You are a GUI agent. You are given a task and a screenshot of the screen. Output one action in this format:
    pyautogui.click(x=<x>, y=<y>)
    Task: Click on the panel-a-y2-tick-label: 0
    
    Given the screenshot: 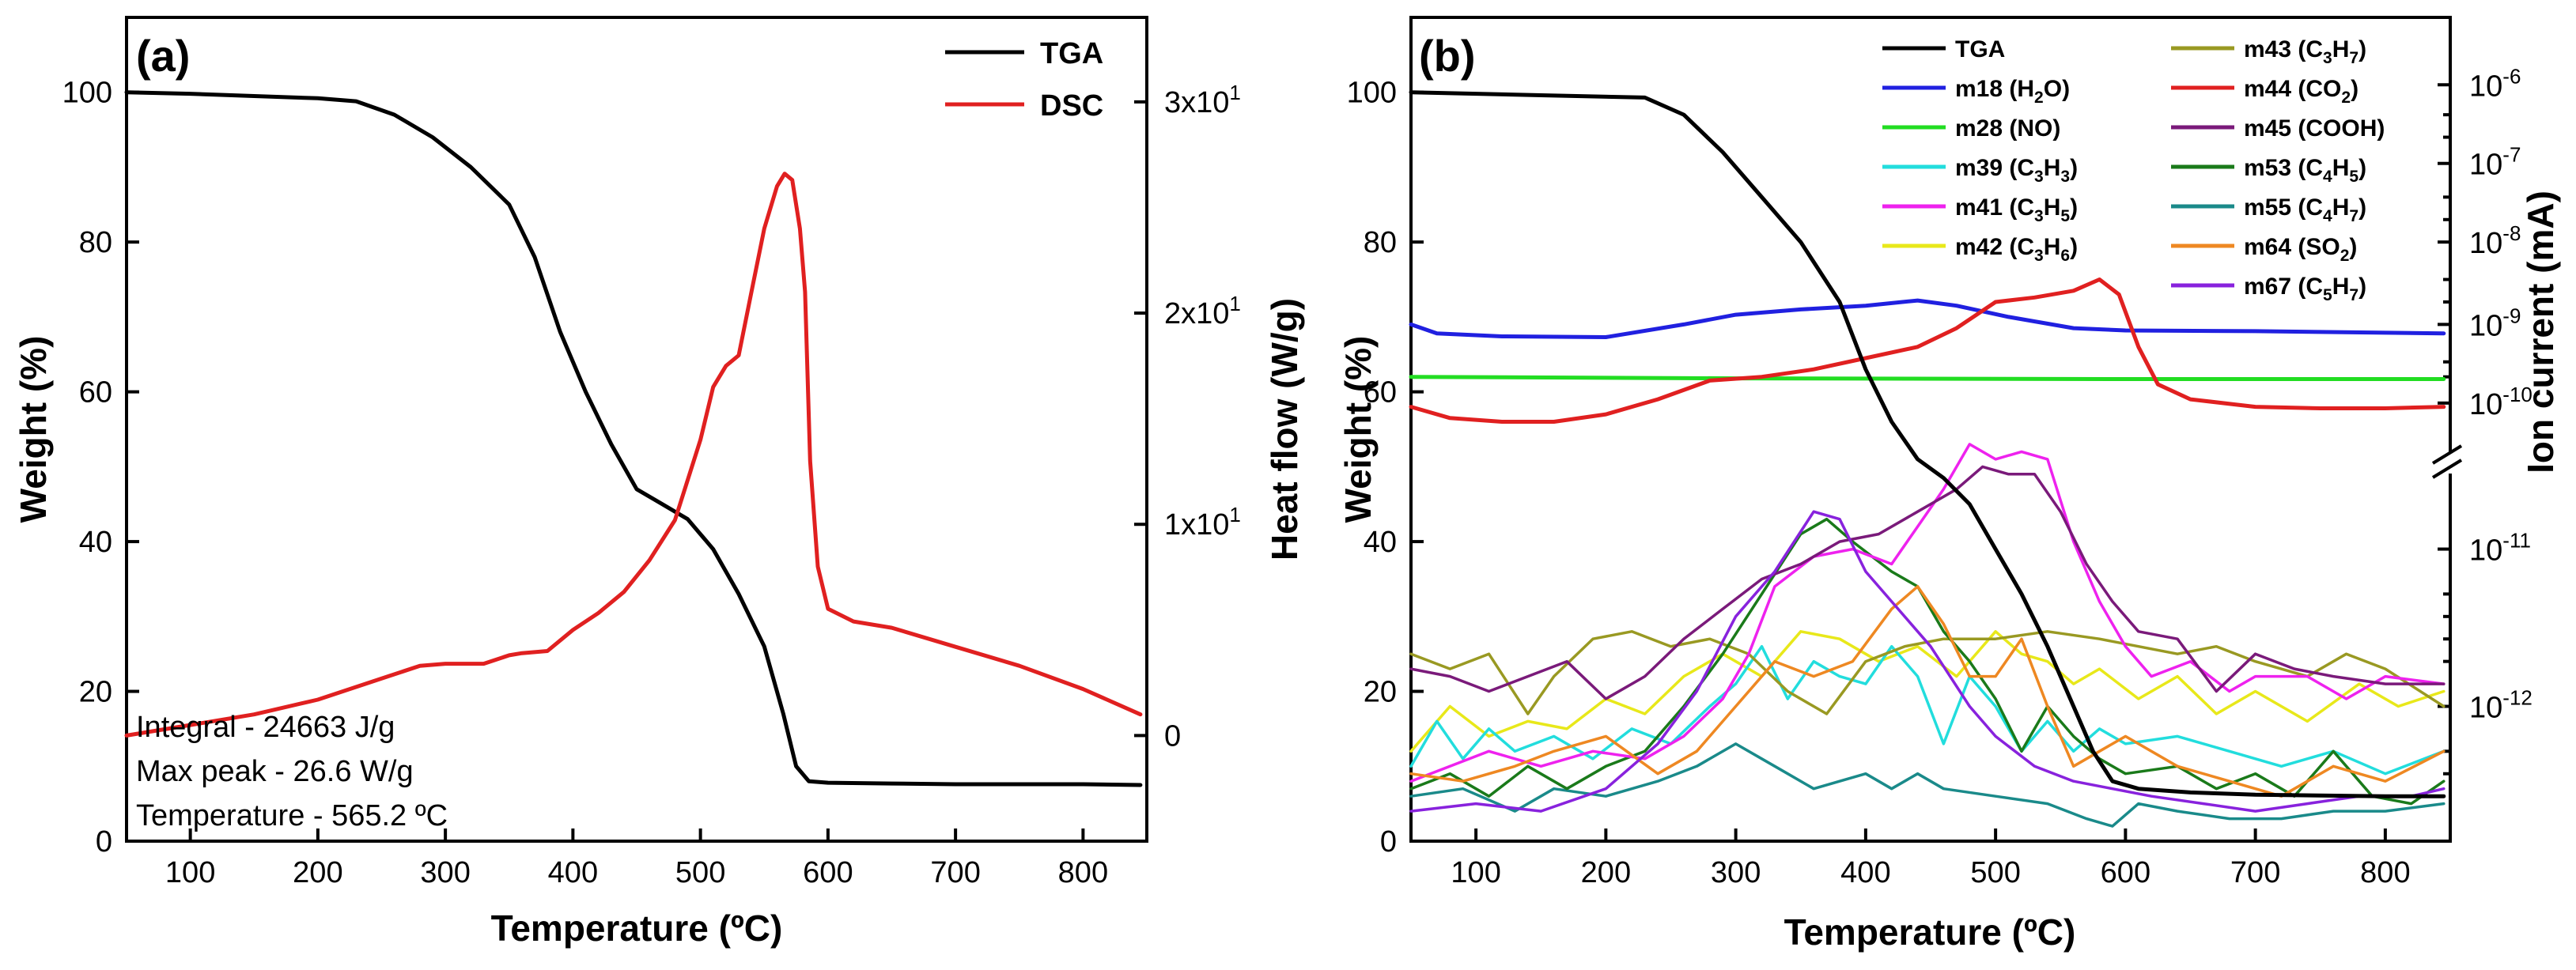 What is the action you would take?
    pyautogui.click(x=1172, y=736)
    